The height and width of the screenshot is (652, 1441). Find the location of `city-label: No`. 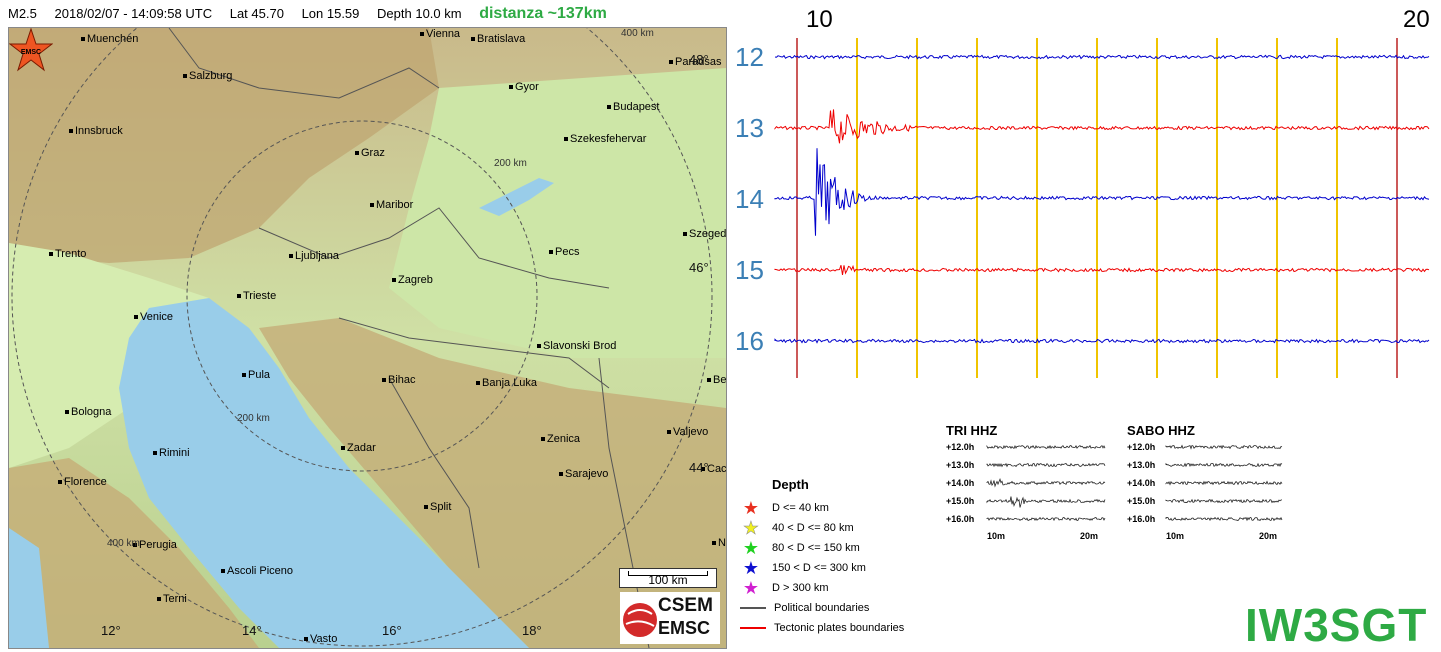

city-label: No is located at coordinates (719, 543).